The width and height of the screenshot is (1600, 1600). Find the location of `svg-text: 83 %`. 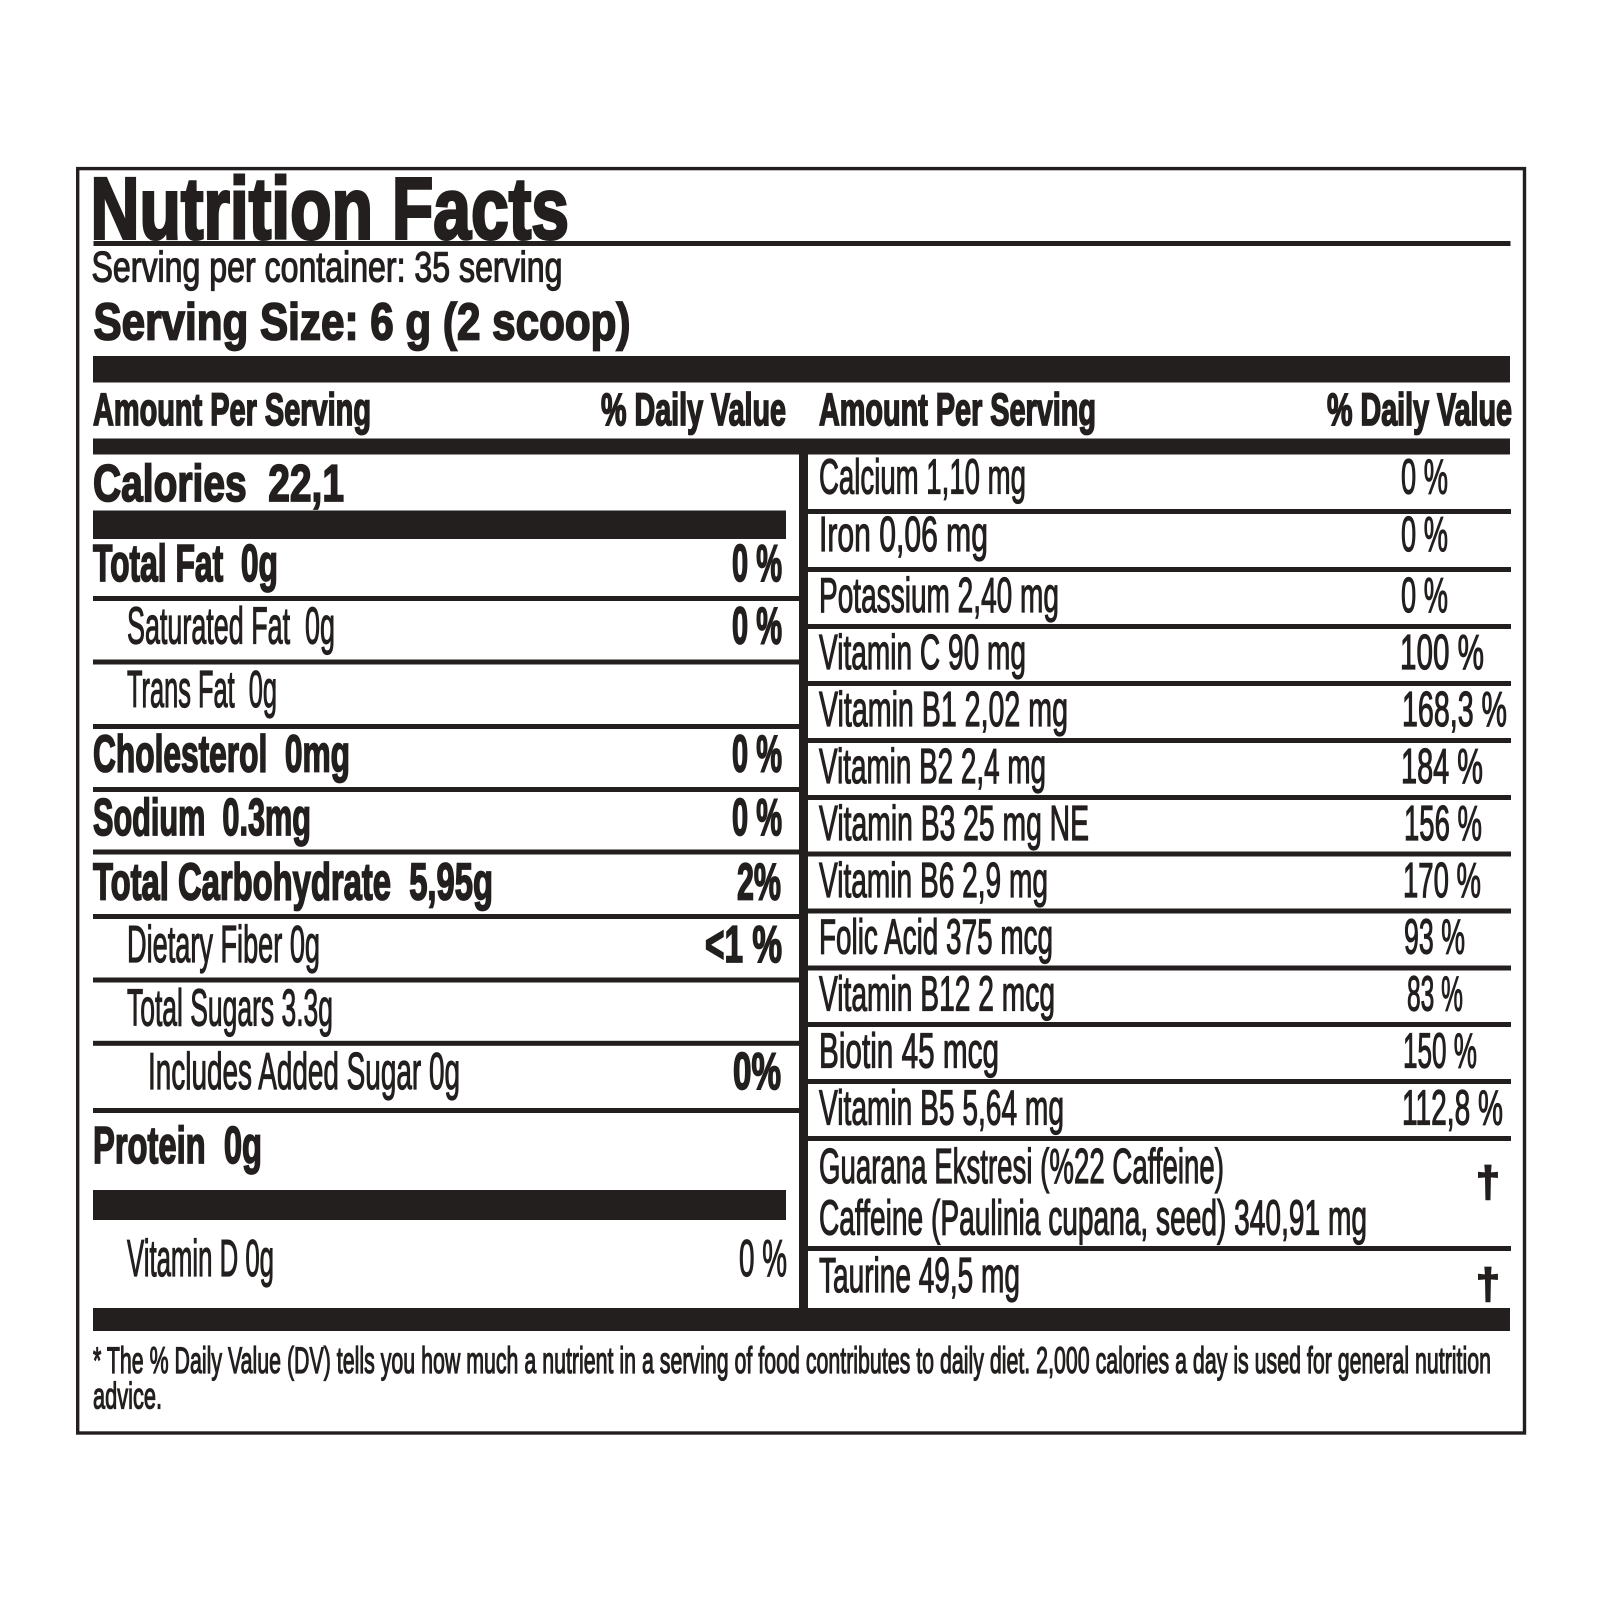

svg-text: 83 % is located at coordinates (1435, 994).